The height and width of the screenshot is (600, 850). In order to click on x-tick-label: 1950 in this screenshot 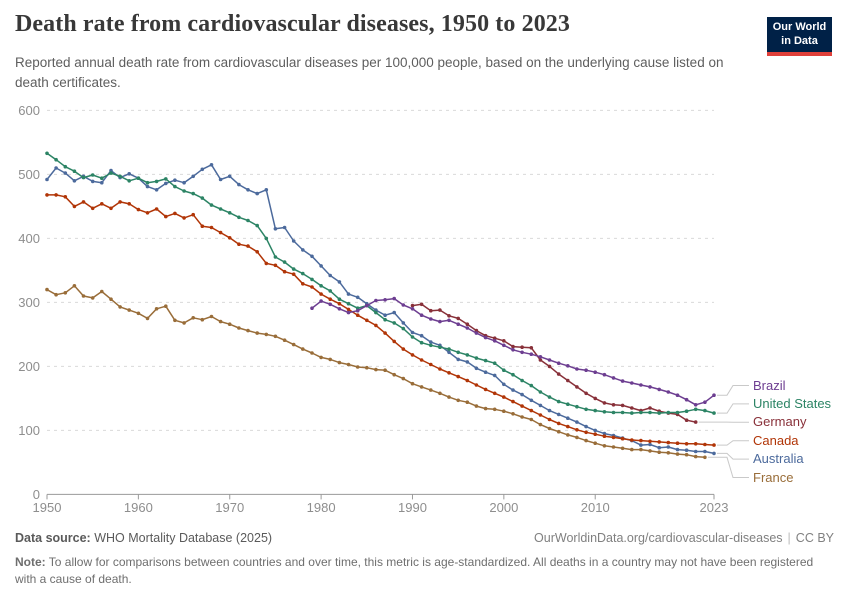, I will do `click(47, 507)`.